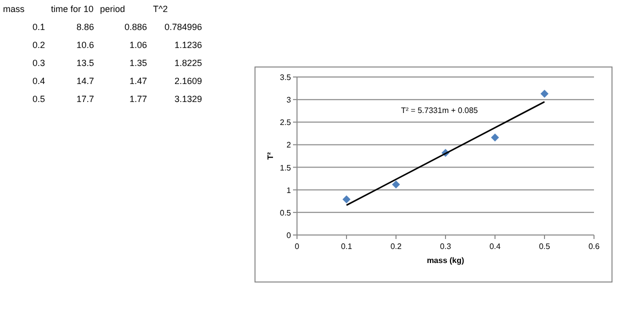 This screenshot has width=632, height=331. I want to click on text: period, so click(113, 9).